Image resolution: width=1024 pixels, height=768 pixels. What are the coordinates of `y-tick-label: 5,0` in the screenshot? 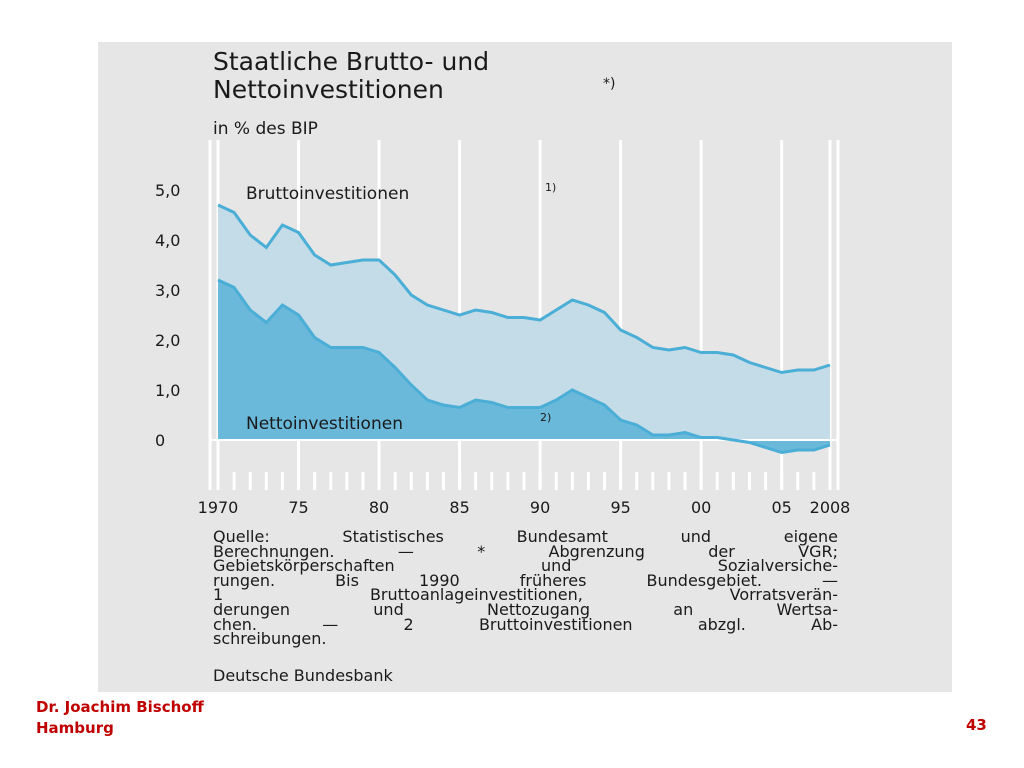 It's located at (167, 190).